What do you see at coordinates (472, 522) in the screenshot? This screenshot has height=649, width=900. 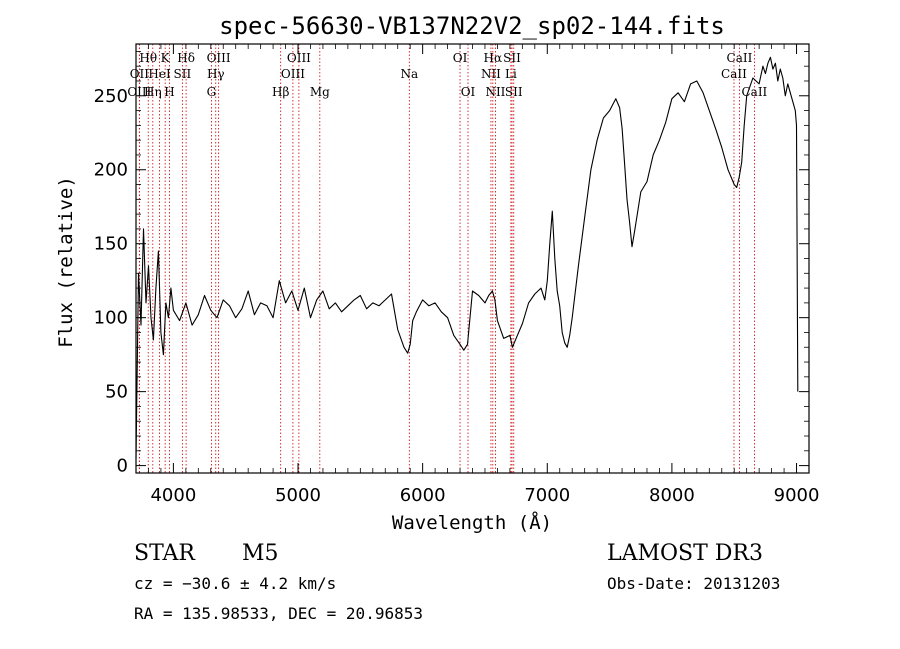 I see `x-axis-label: Wavelength (Å)` at bounding box center [472, 522].